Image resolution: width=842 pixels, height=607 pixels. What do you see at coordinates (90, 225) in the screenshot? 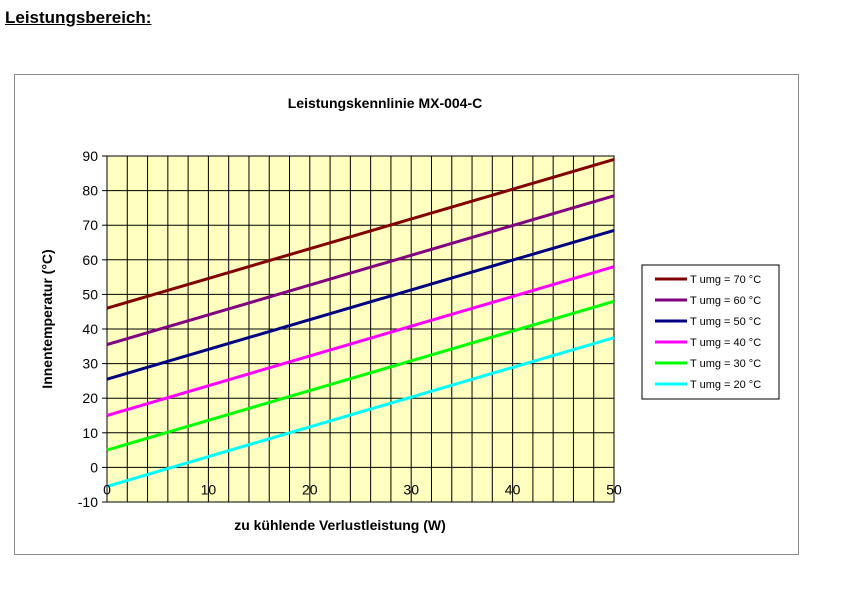
I see `y-tick-label: 70` at bounding box center [90, 225].